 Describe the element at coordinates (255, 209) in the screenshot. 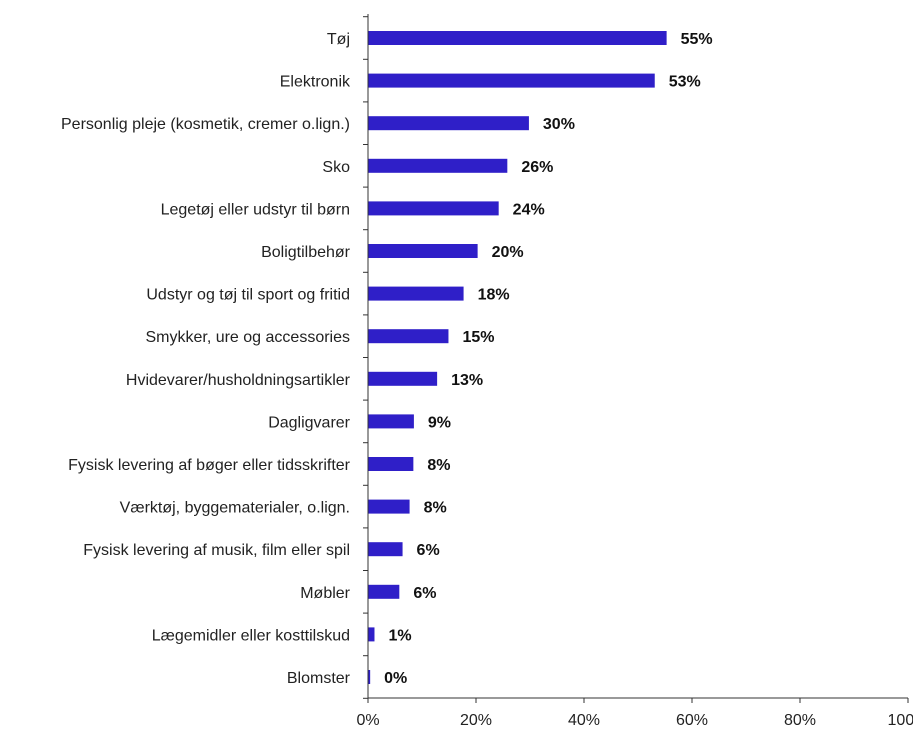

I see `category-label-legetoj-eller-udstyr-til-born: Legetøj eller udstyr til børn` at that location.